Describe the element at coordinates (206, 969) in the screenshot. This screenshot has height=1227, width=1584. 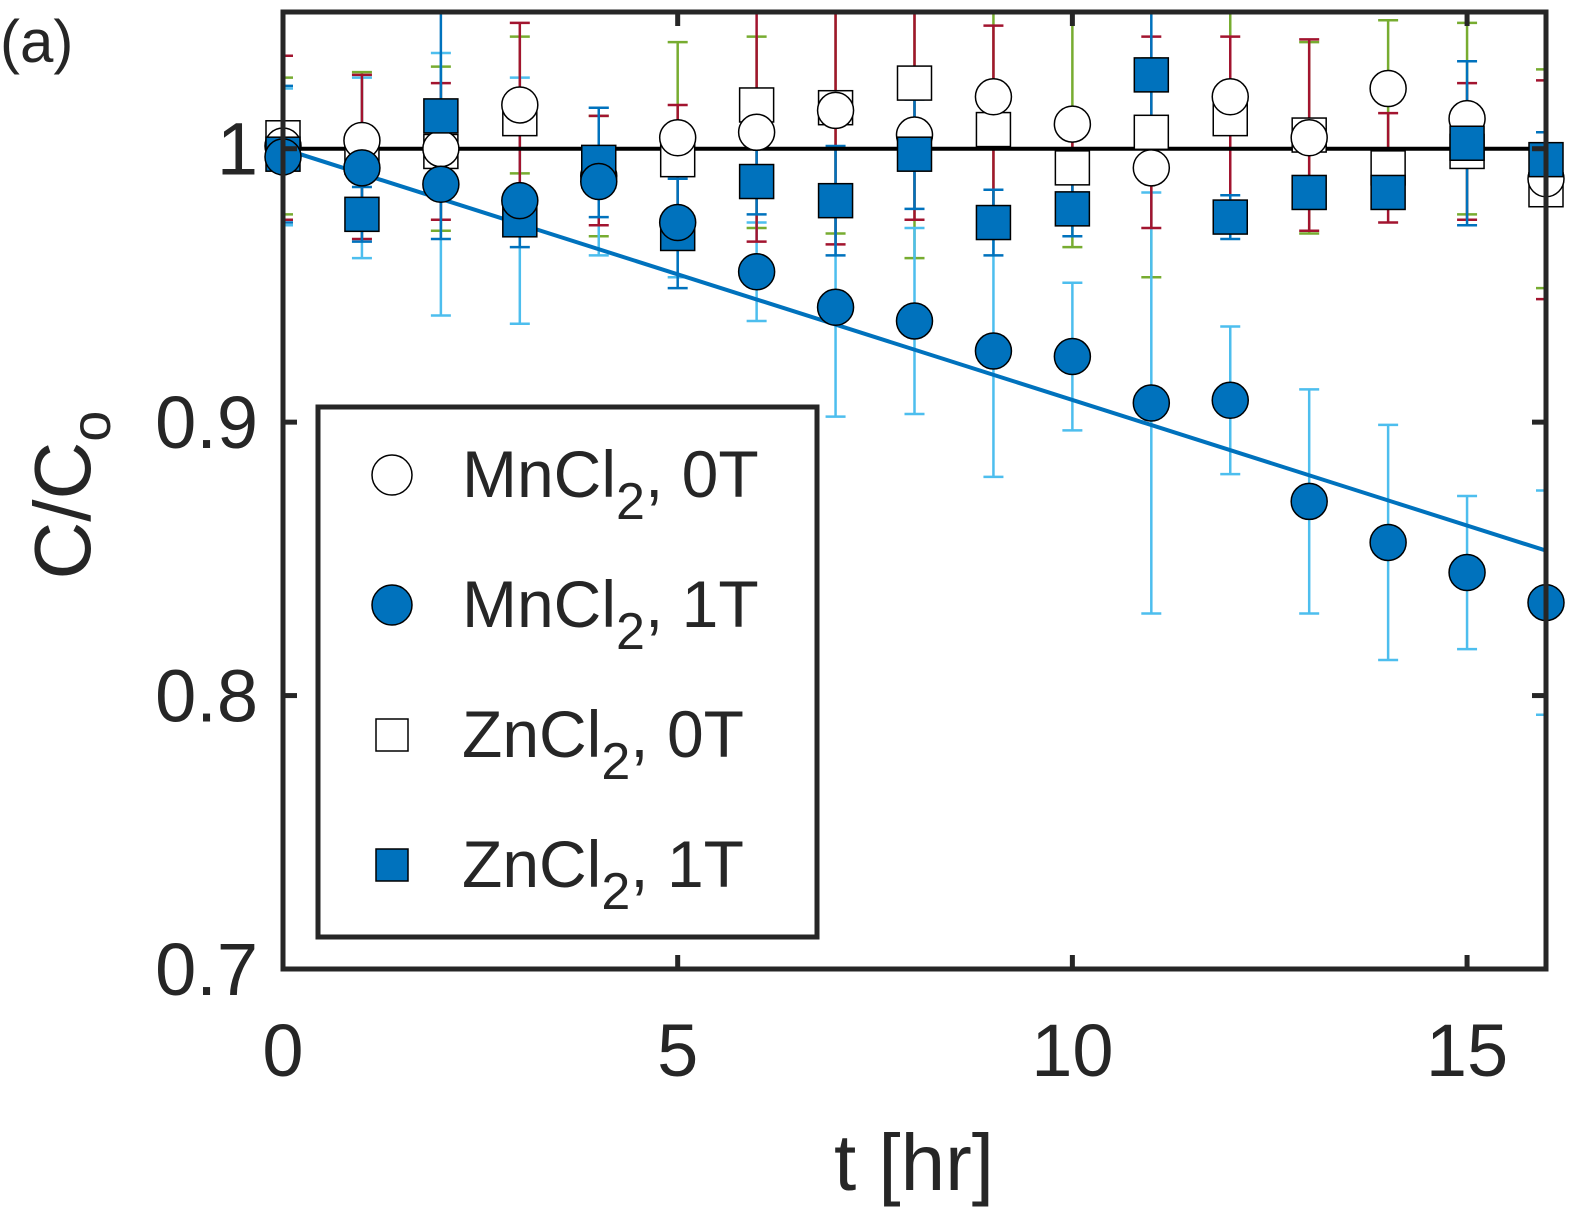
I see `y-tick-label: 0.7` at that location.